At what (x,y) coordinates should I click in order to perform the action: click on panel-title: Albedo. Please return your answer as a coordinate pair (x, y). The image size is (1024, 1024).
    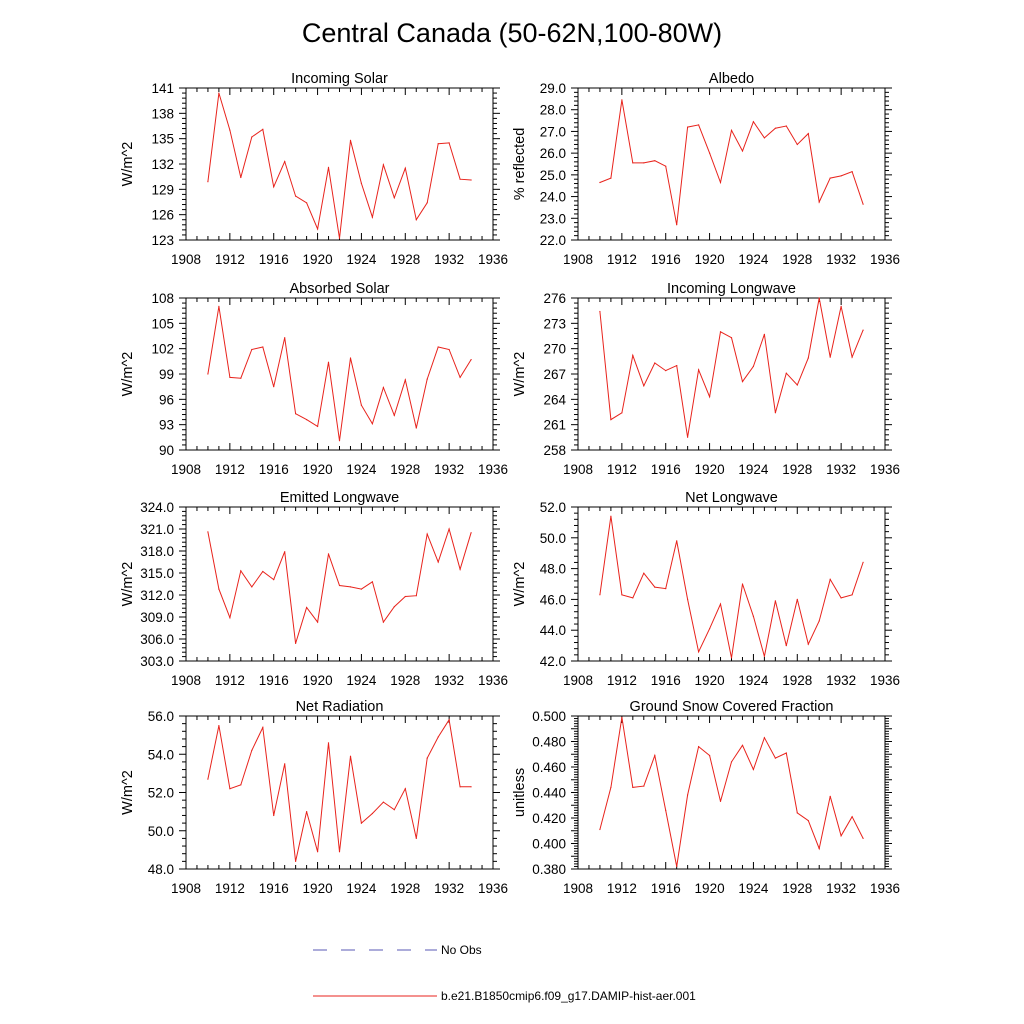
    Looking at the image, I should click on (731, 79).